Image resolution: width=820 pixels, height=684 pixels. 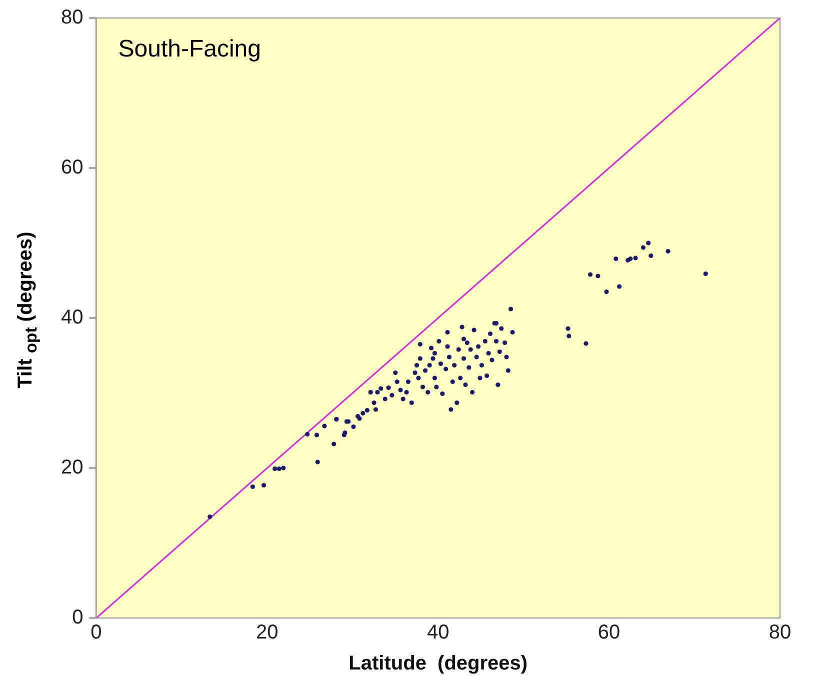 What do you see at coordinates (267, 633) in the screenshot?
I see `x-tick-label: 20` at bounding box center [267, 633].